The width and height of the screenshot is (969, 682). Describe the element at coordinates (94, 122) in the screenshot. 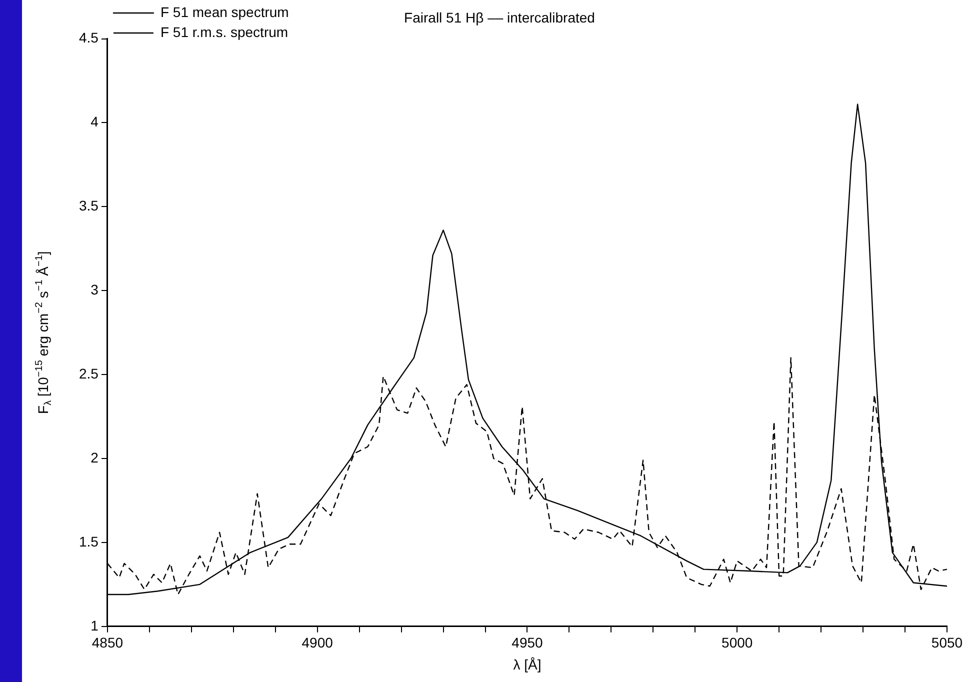

I see `y-tick-label: 4` at that location.